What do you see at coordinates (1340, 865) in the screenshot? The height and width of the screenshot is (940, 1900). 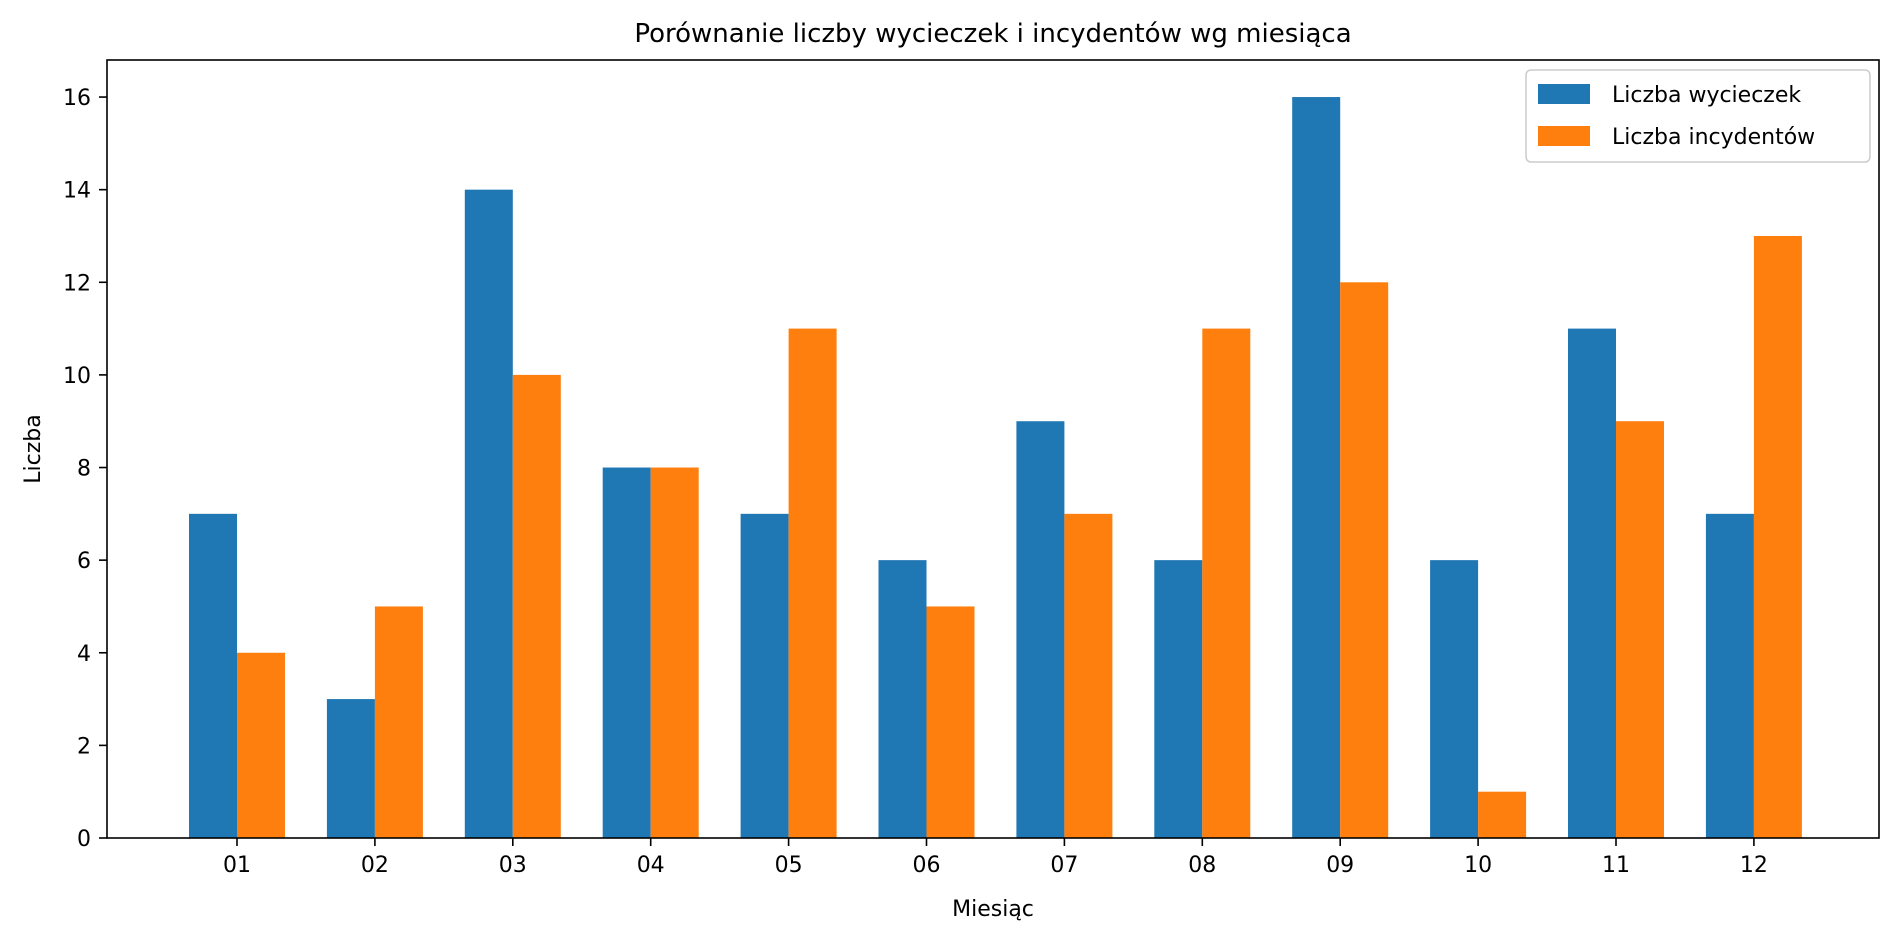 I see `x-tick-label: 09` at bounding box center [1340, 865].